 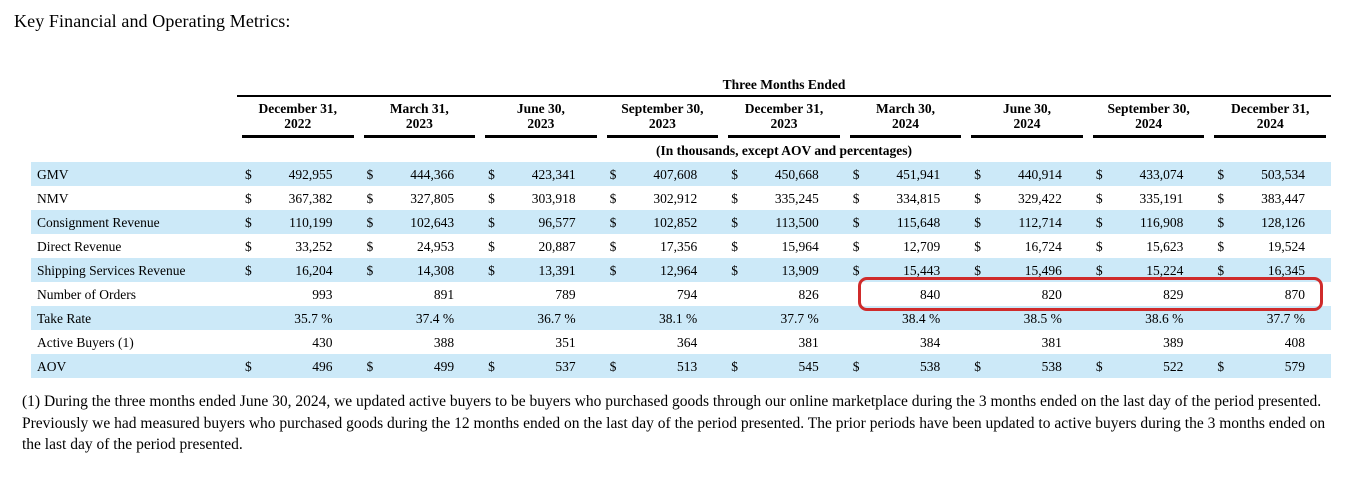 What do you see at coordinates (311, 222) in the screenshot?
I see `metric-value: 110,199` at bounding box center [311, 222].